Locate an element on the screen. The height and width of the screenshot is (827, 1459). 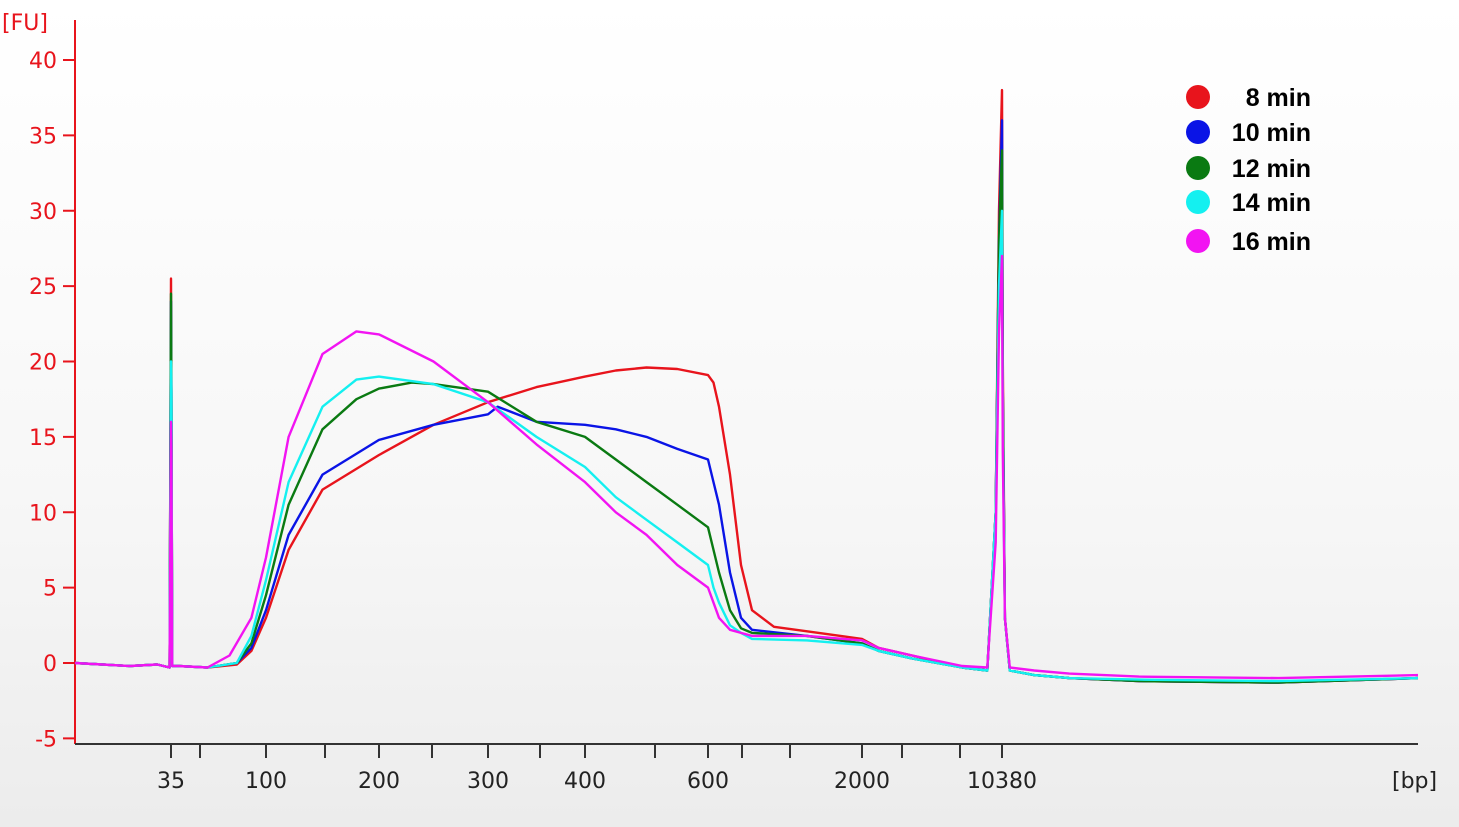
y-ticks: -5 0 5 10 15 20 25 30 35 40 is located at coordinates (52, 400).